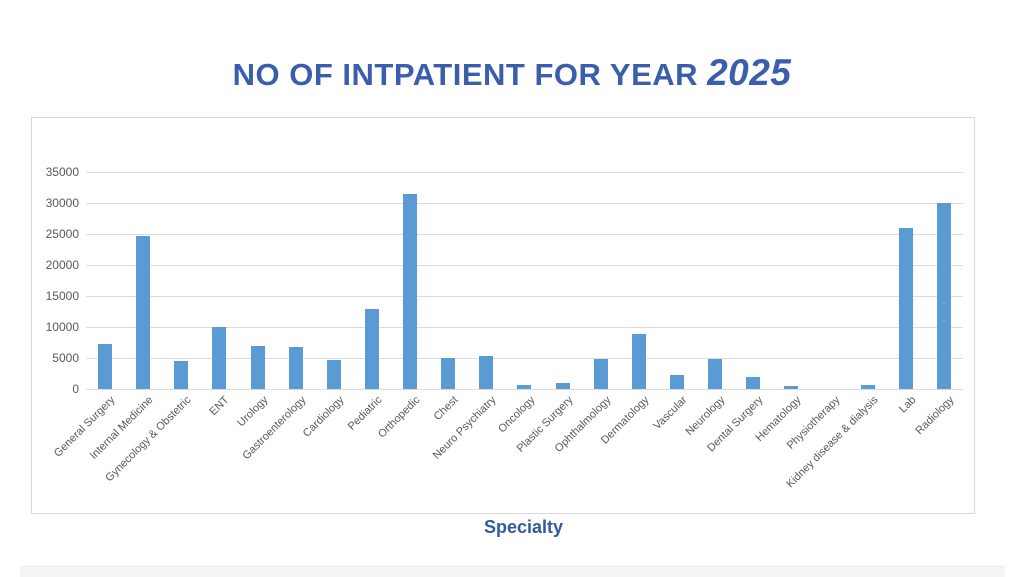  What do you see at coordinates (181, 375) in the screenshot?
I see `bar-gynecology-obstetric` at bounding box center [181, 375].